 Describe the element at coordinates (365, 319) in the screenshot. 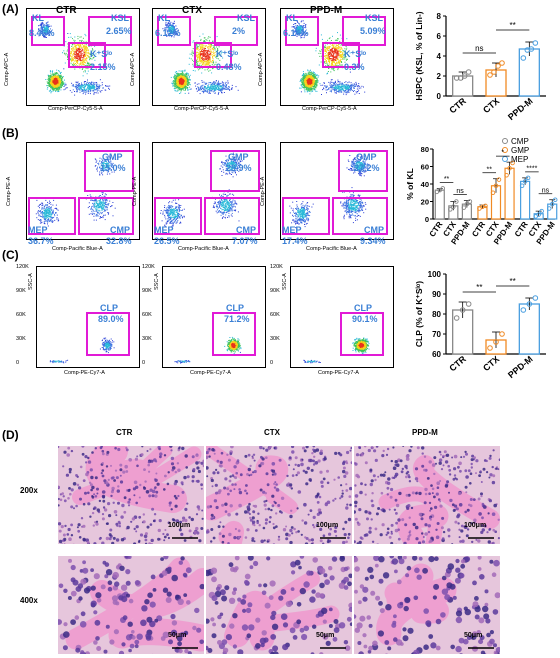

I see `clp-percent: 90.1%` at that location.